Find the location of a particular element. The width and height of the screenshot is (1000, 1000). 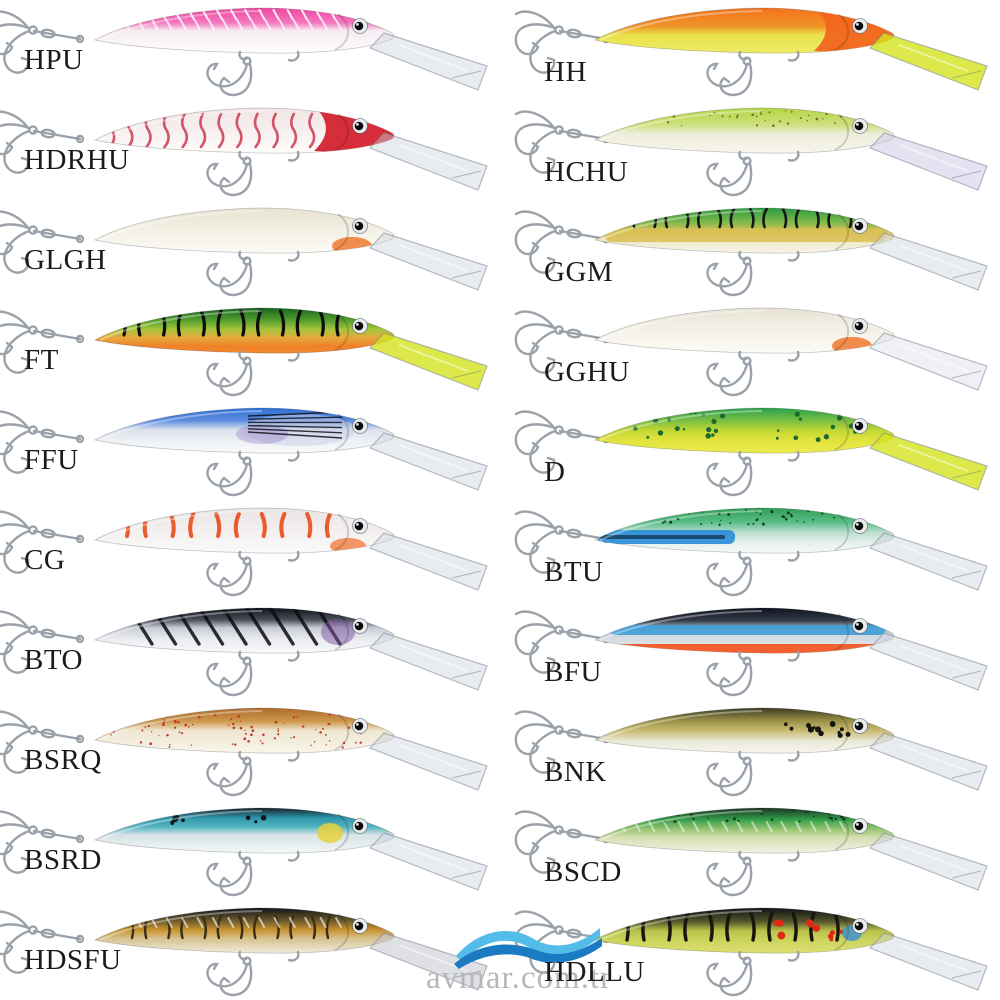

lure-cell-hchu: HCHU is located at coordinates (750, 150).